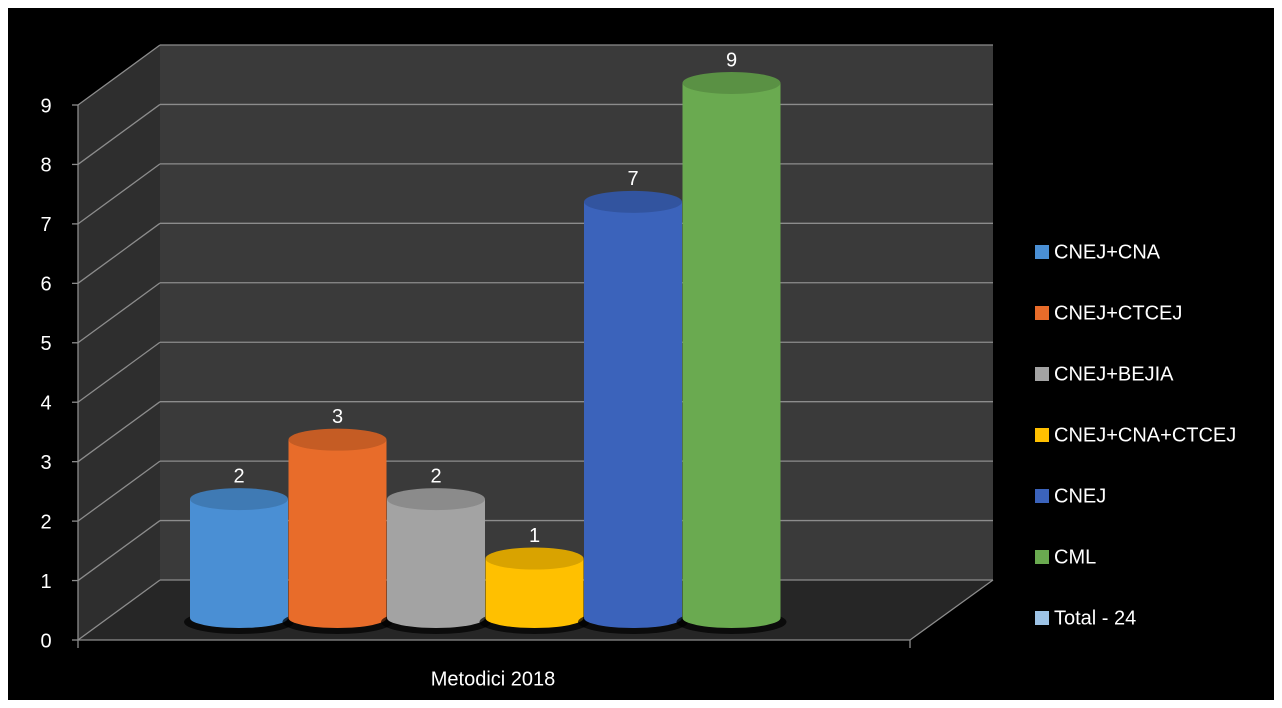 This screenshot has height=708, width=1282. I want to click on data-label: 7, so click(632, 179).